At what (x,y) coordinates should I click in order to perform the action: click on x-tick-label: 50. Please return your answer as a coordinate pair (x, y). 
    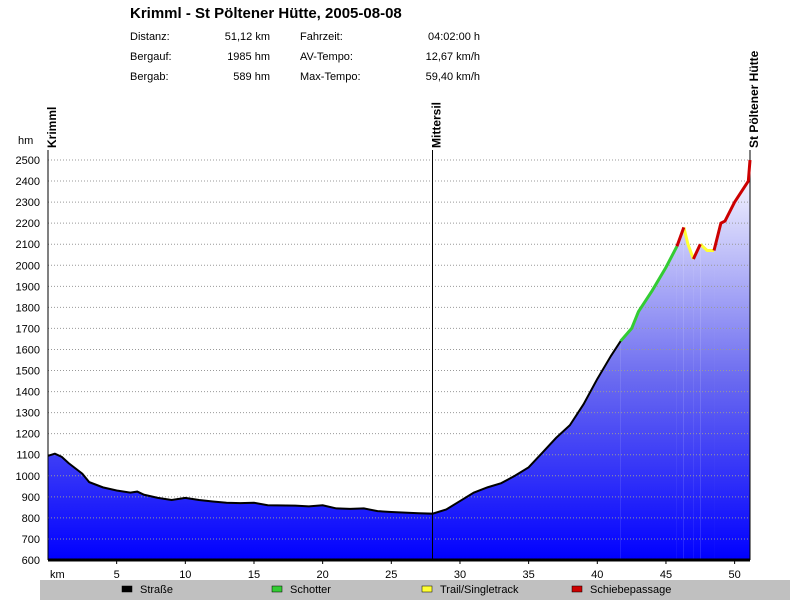
    Looking at the image, I should click on (734, 575).